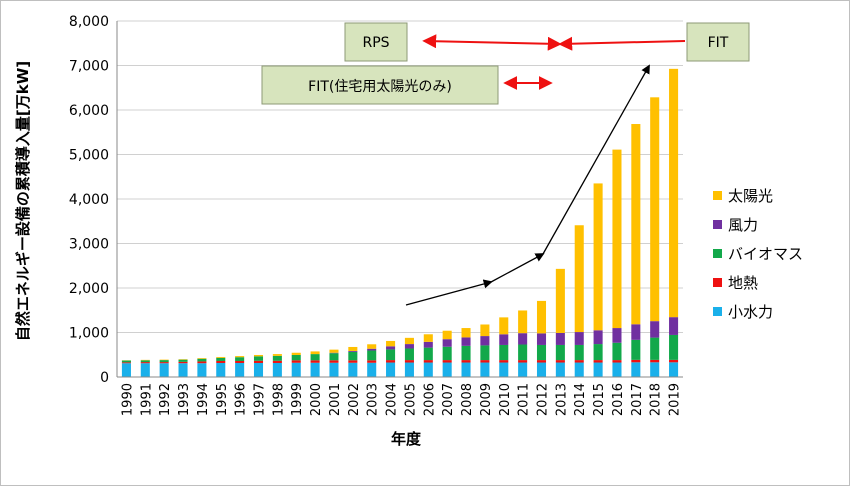 This screenshot has height=489, width=850. What do you see at coordinates (165, 399) in the screenshot?
I see `x-tick-label: 1992` at bounding box center [165, 399].